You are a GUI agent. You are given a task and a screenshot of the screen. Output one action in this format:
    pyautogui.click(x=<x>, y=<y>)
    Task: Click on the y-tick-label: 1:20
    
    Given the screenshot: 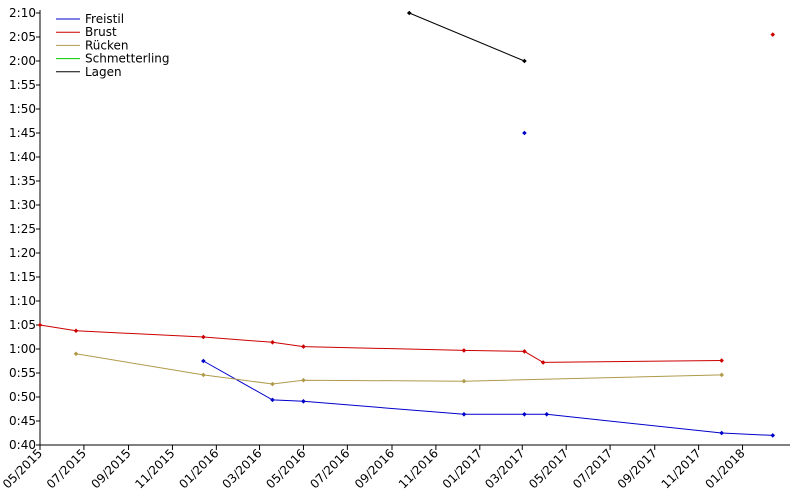 What is the action you would take?
    pyautogui.click(x=22, y=253)
    